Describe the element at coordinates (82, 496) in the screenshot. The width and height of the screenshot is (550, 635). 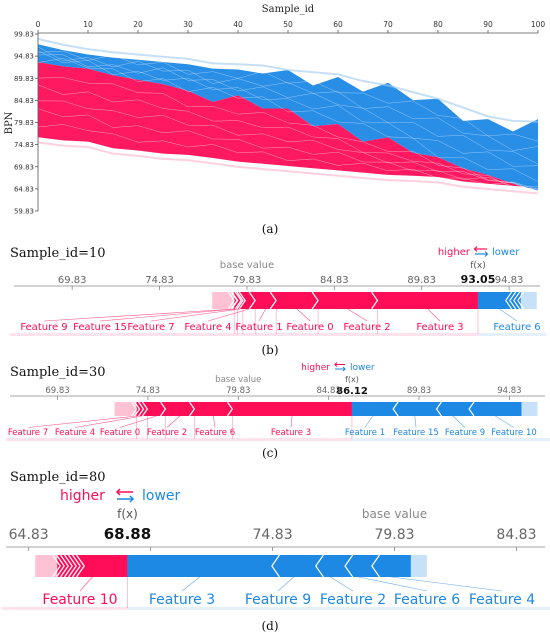
I see `higher-label: higher` at that location.